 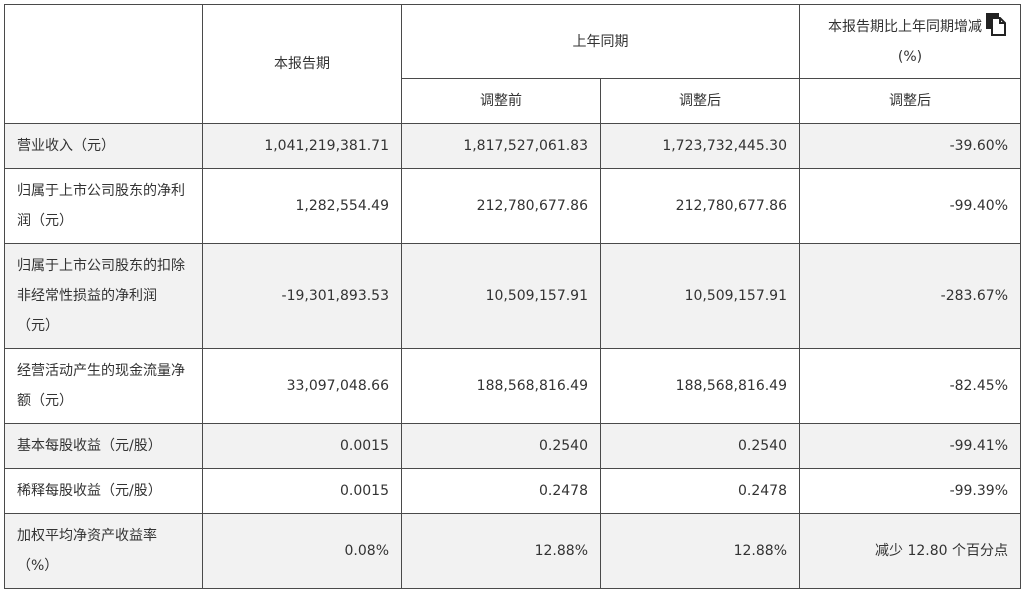 I want to click on row-after: 12.88%, so click(x=700, y=551).